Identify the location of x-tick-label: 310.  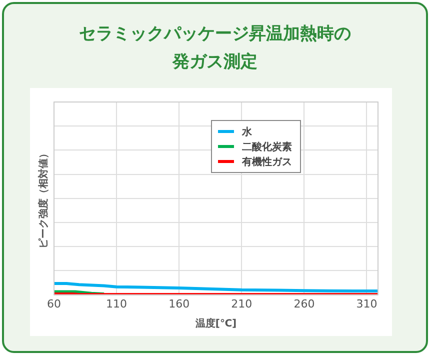
(367, 303).